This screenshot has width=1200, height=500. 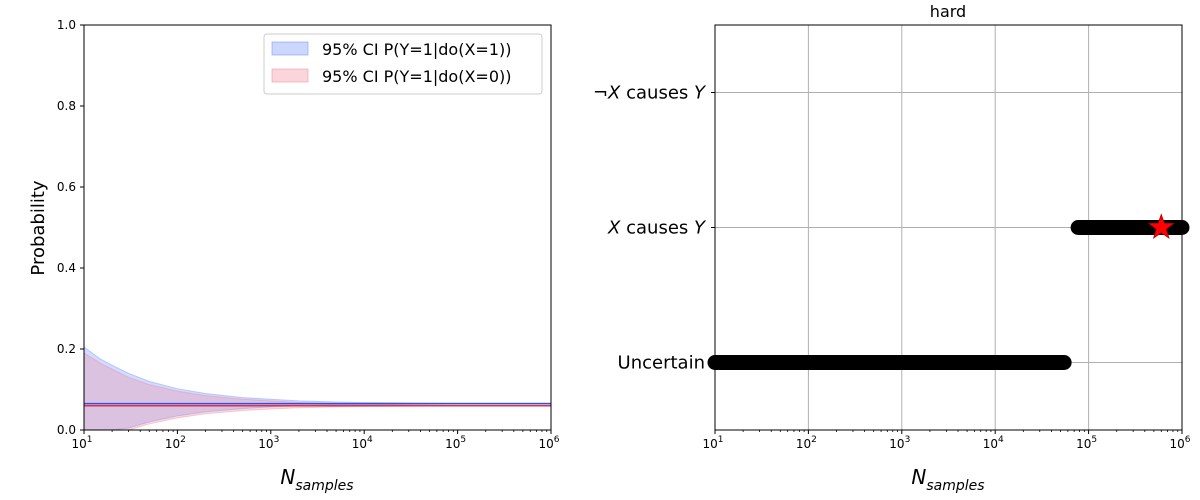 I want to click on right-x-ticks: 10¹ 10² 10³ 10⁴ 10⁵ 10⁶, so click(x=946, y=440).